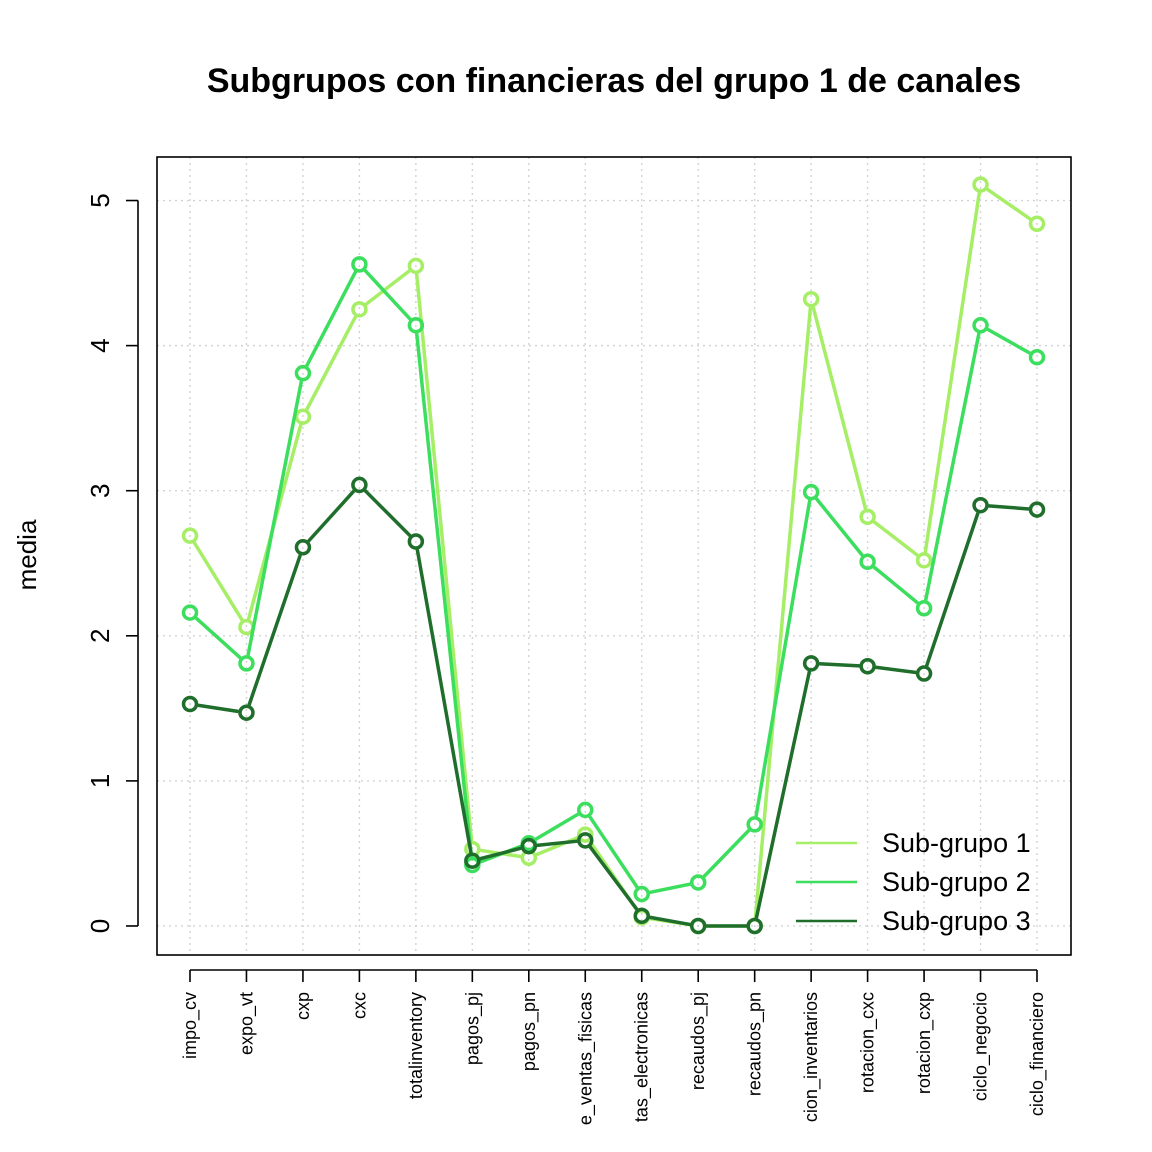 The height and width of the screenshot is (1152, 1152). What do you see at coordinates (585, 1058) in the screenshot?
I see `x-tick-label: e_ventas_fisicas` at bounding box center [585, 1058].